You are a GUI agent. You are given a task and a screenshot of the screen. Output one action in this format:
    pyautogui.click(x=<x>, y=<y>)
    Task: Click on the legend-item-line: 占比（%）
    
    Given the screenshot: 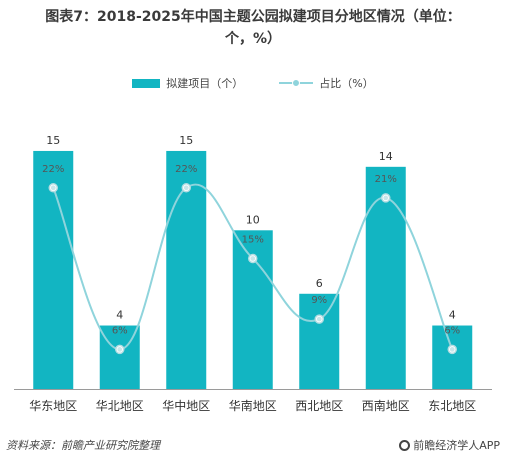 What is the action you would take?
    pyautogui.click(x=326, y=83)
    